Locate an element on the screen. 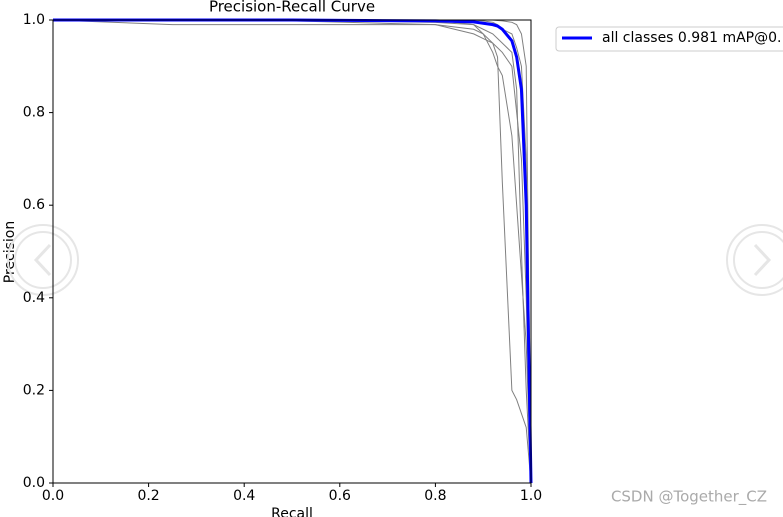 This screenshot has width=783, height=517. y-tick-label: 0.6 is located at coordinates (34, 205).